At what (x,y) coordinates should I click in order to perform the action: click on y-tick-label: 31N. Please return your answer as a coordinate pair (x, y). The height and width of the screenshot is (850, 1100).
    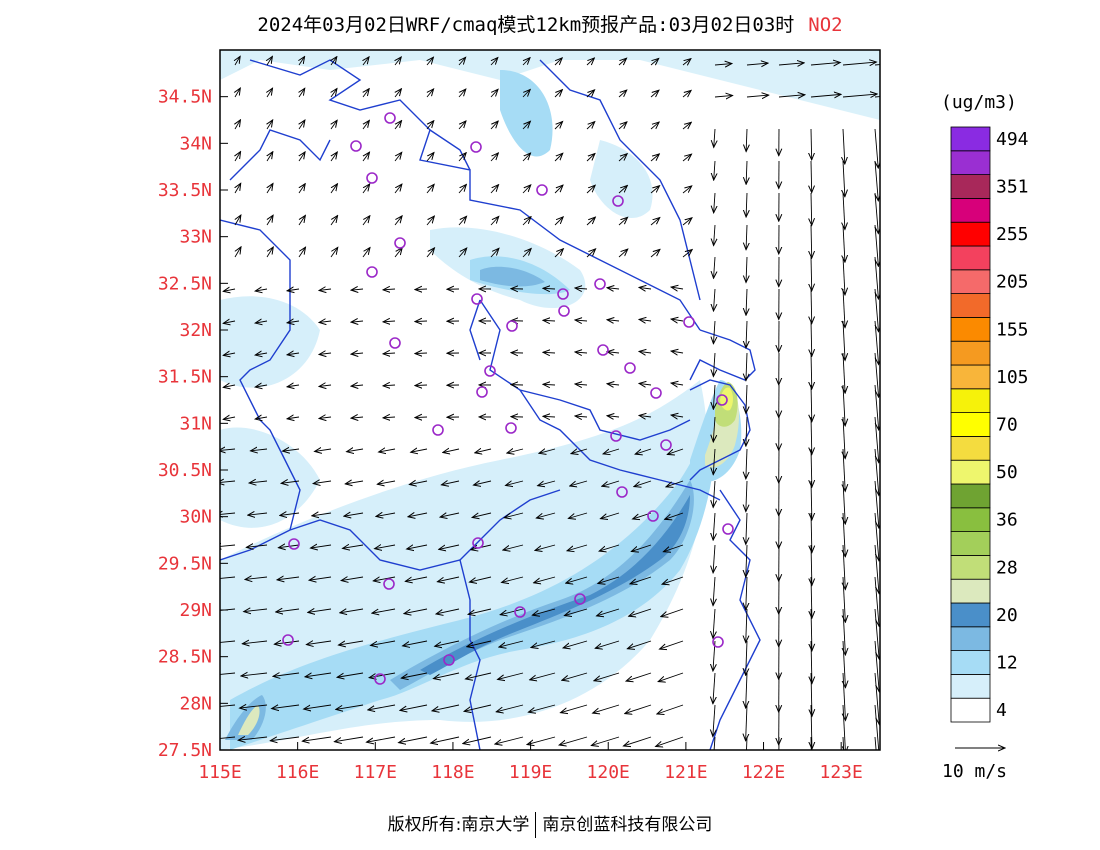
    Looking at the image, I should click on (195, 423).